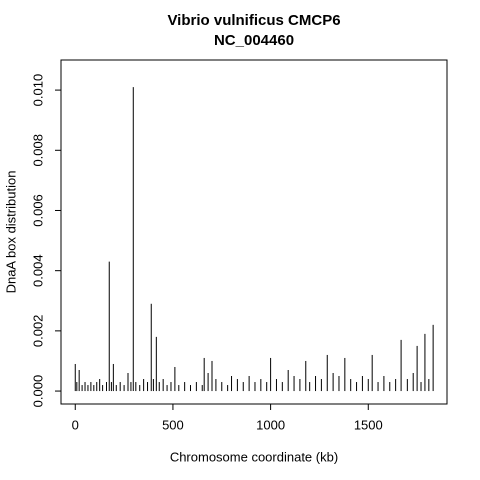 This screenshot has width=480, height=480. I want to click on y-tick-label: 0.002, so click(37, 331).